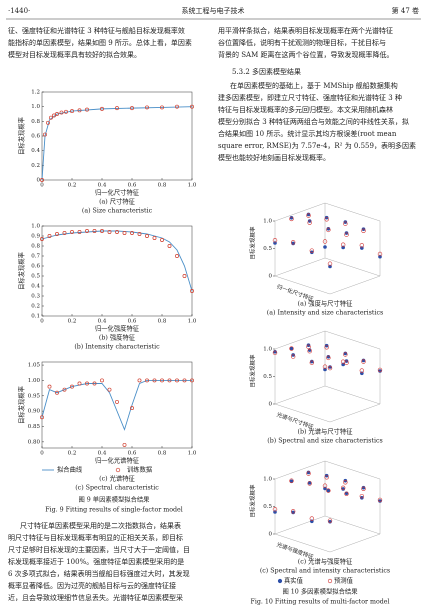  I want to click on x-tick-label: 0.2, so click(72, 186).